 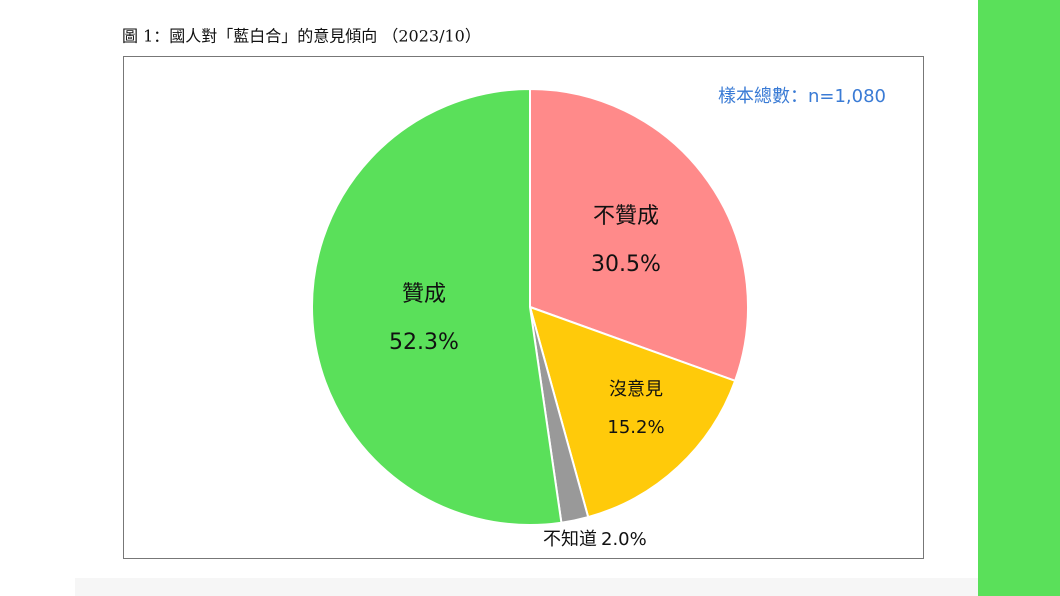 I want to click on slice-label: 不贊成, so click(x=626, y=216).